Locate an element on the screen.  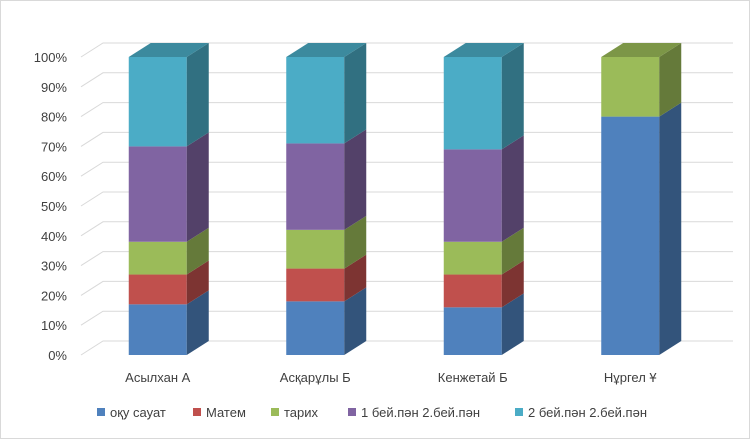
x-category-label: Асқарұлы Б is located at coordinates (315, 377).